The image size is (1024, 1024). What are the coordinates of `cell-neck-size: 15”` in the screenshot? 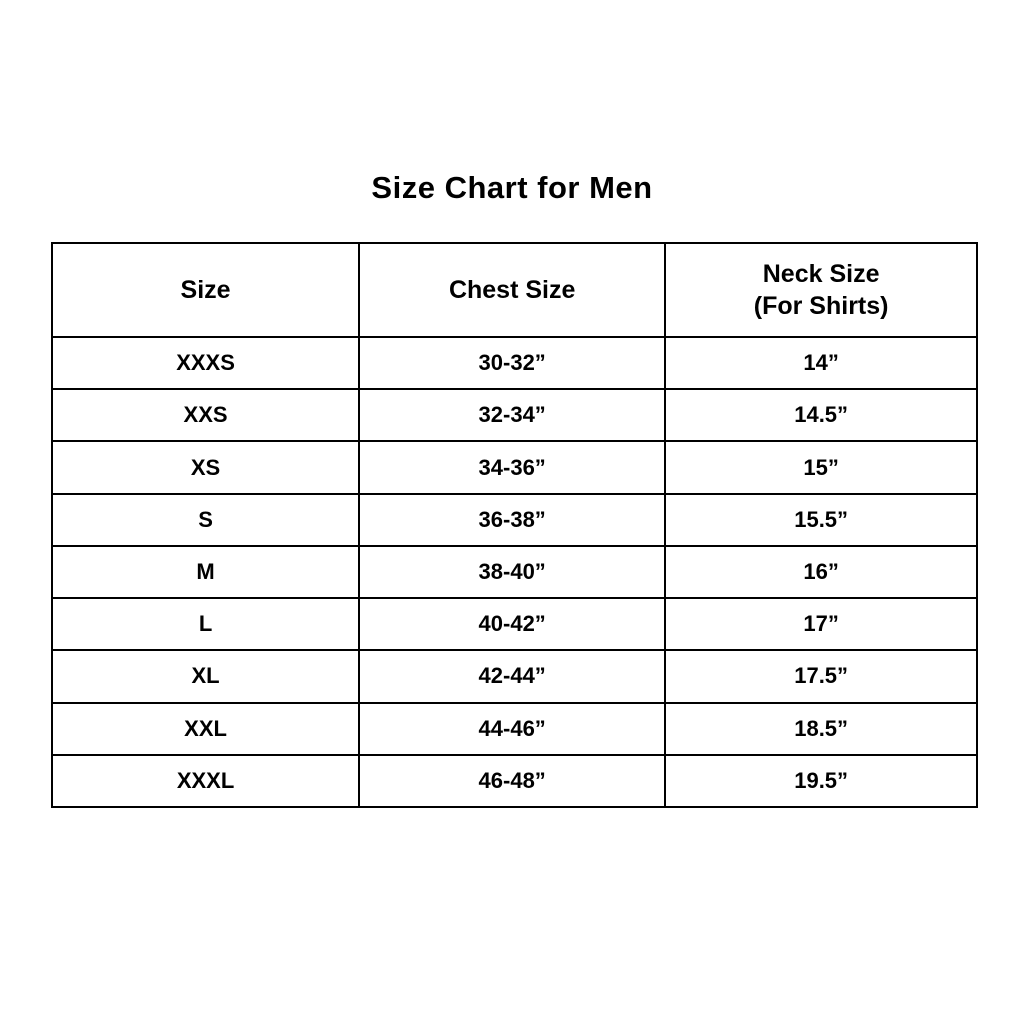 It's located at (821, 467).